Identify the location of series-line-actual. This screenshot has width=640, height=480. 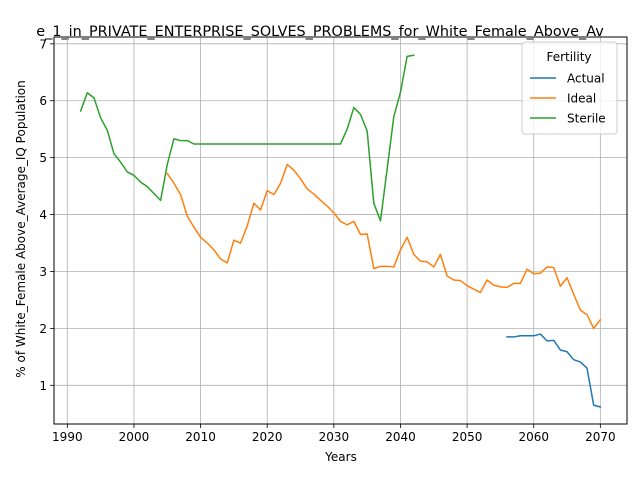
(554, 370).